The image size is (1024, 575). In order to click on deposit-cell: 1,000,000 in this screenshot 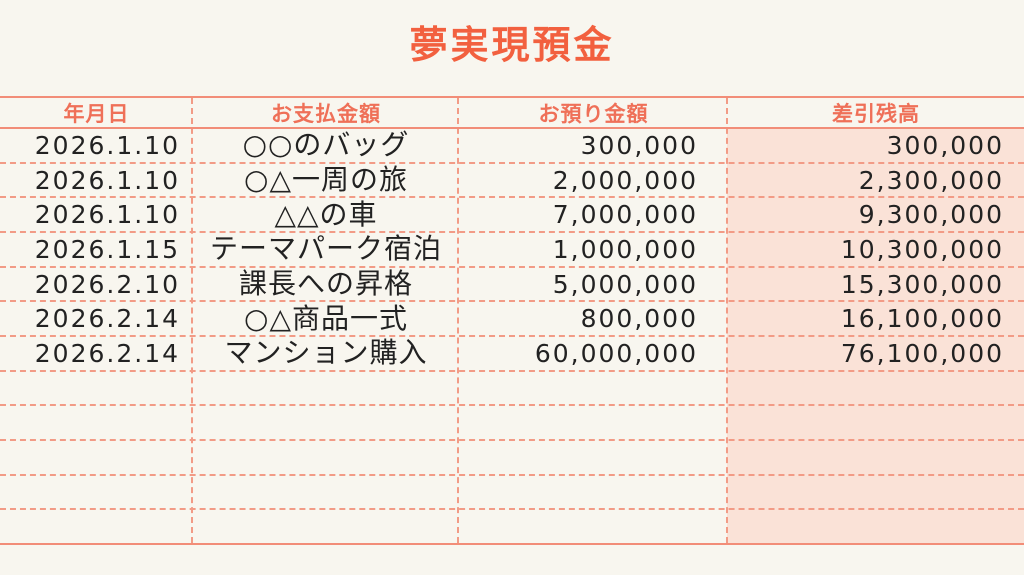, I will do `click(625, 249)`.